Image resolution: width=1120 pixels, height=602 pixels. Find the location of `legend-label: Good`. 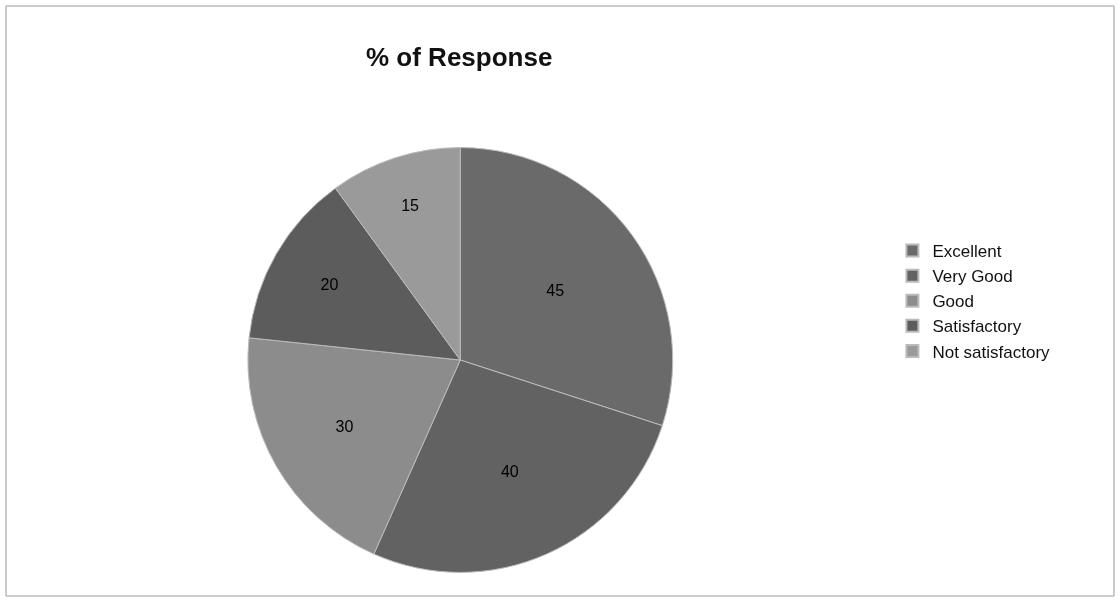

legend-label: Good is located at coordinates (953, 302).